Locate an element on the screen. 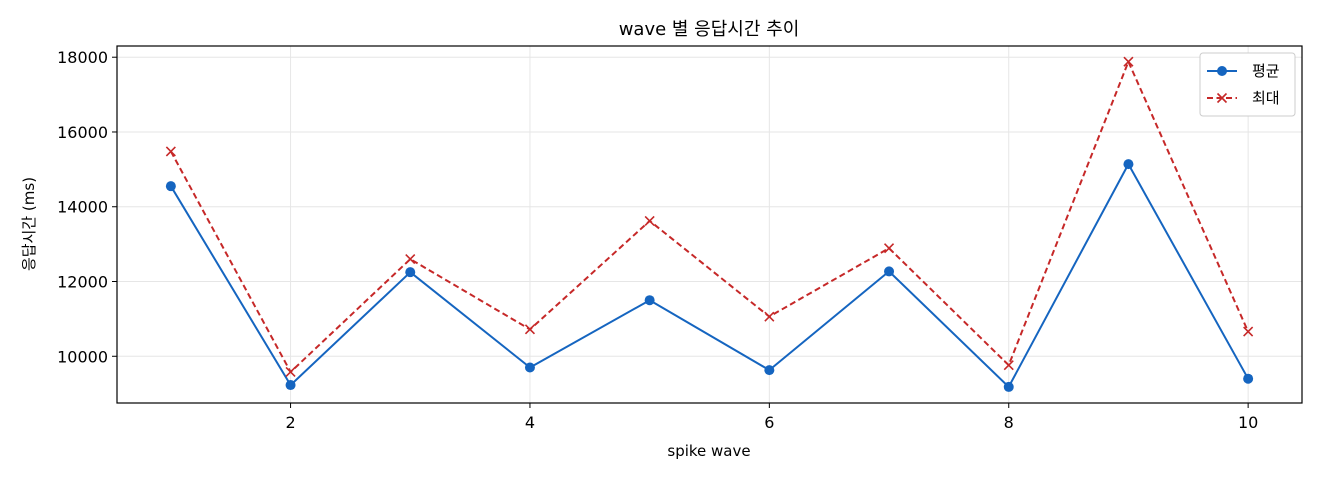 This screenshot has height=480, width=1320. y-tick-label: 12000 is located at coordinates (82, 282).